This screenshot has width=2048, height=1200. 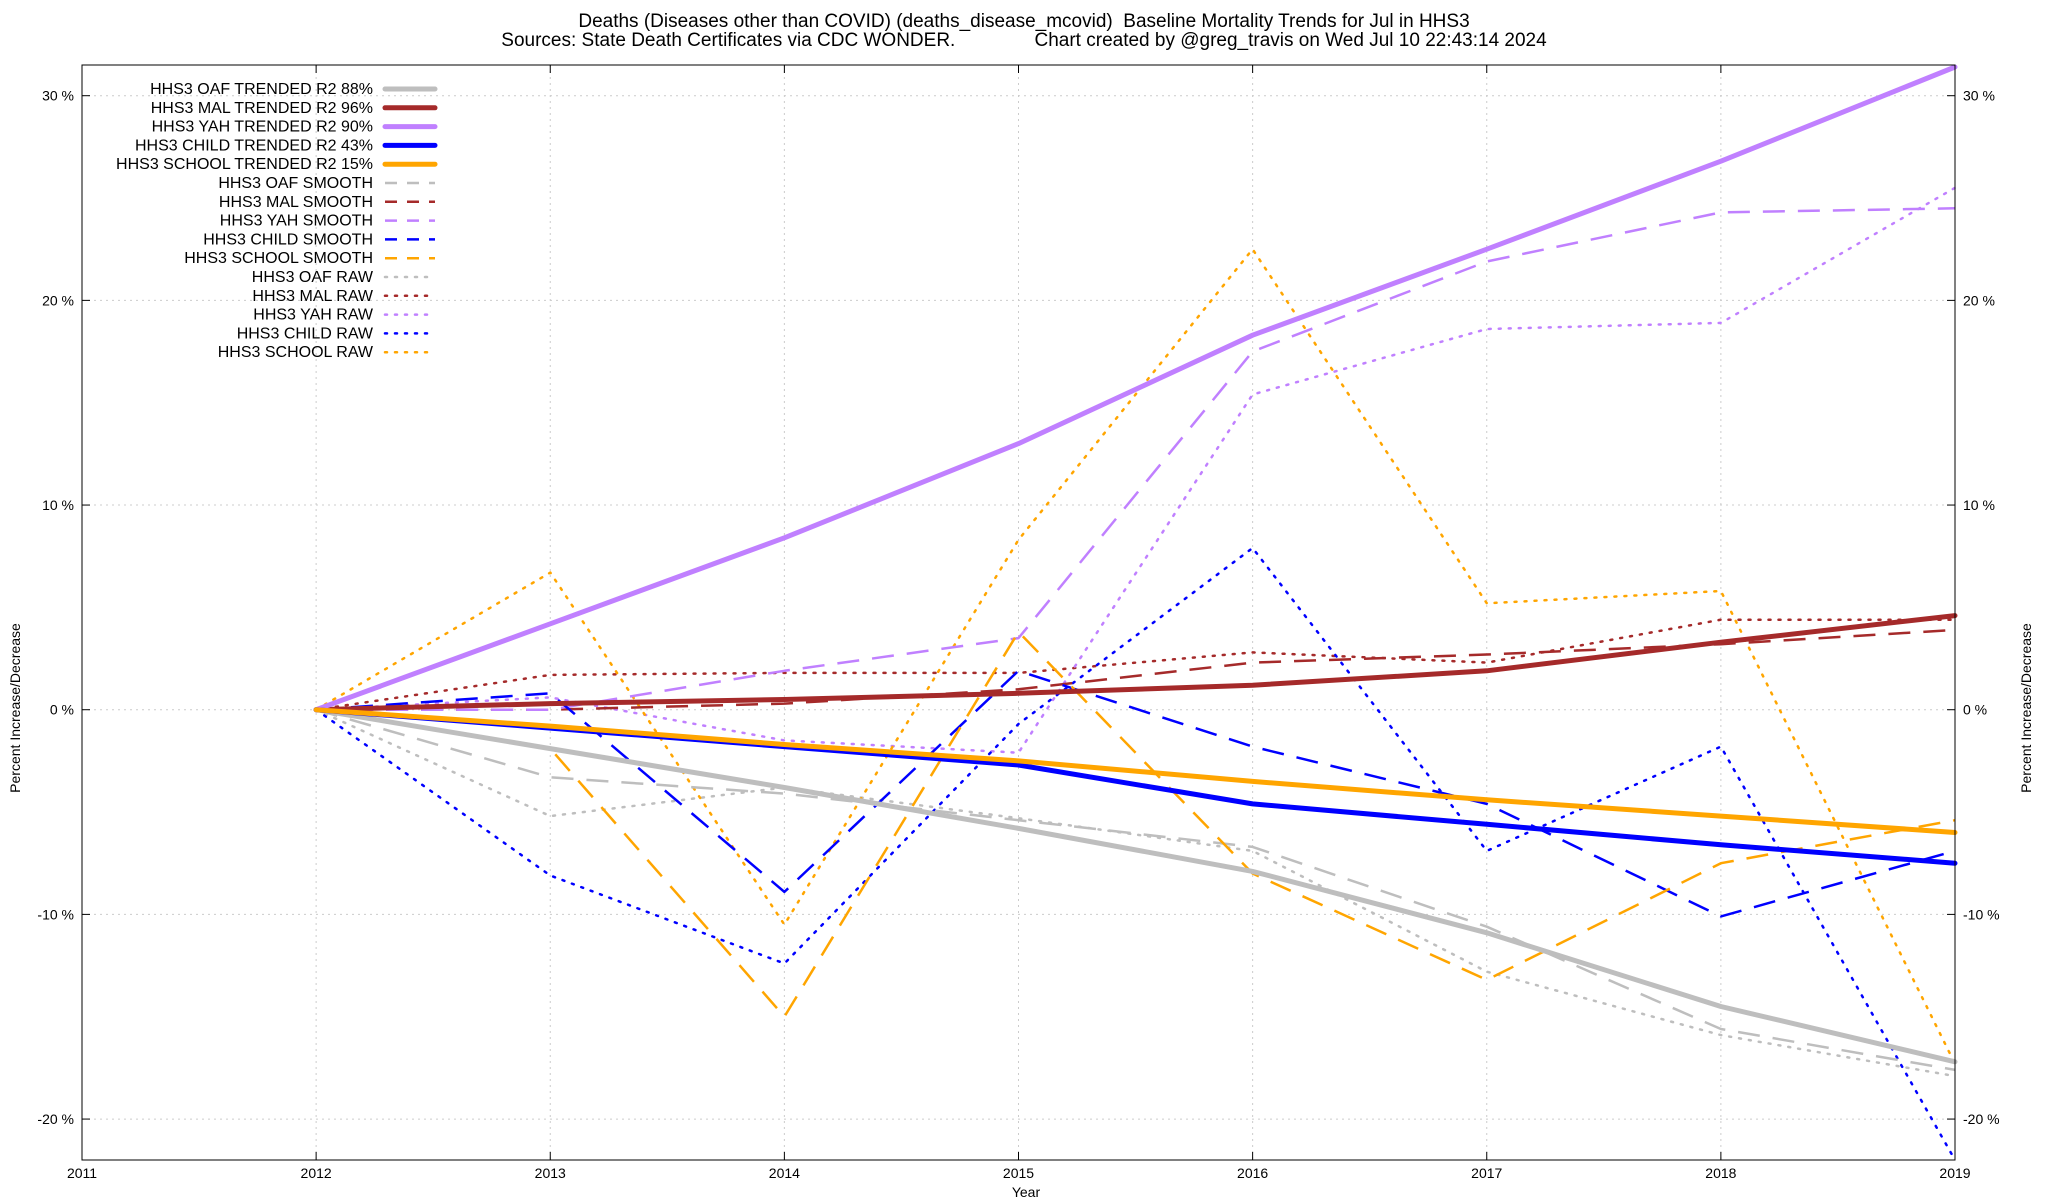 I want to click on x-axis-label: Year, so click(x=1026, y=1192).